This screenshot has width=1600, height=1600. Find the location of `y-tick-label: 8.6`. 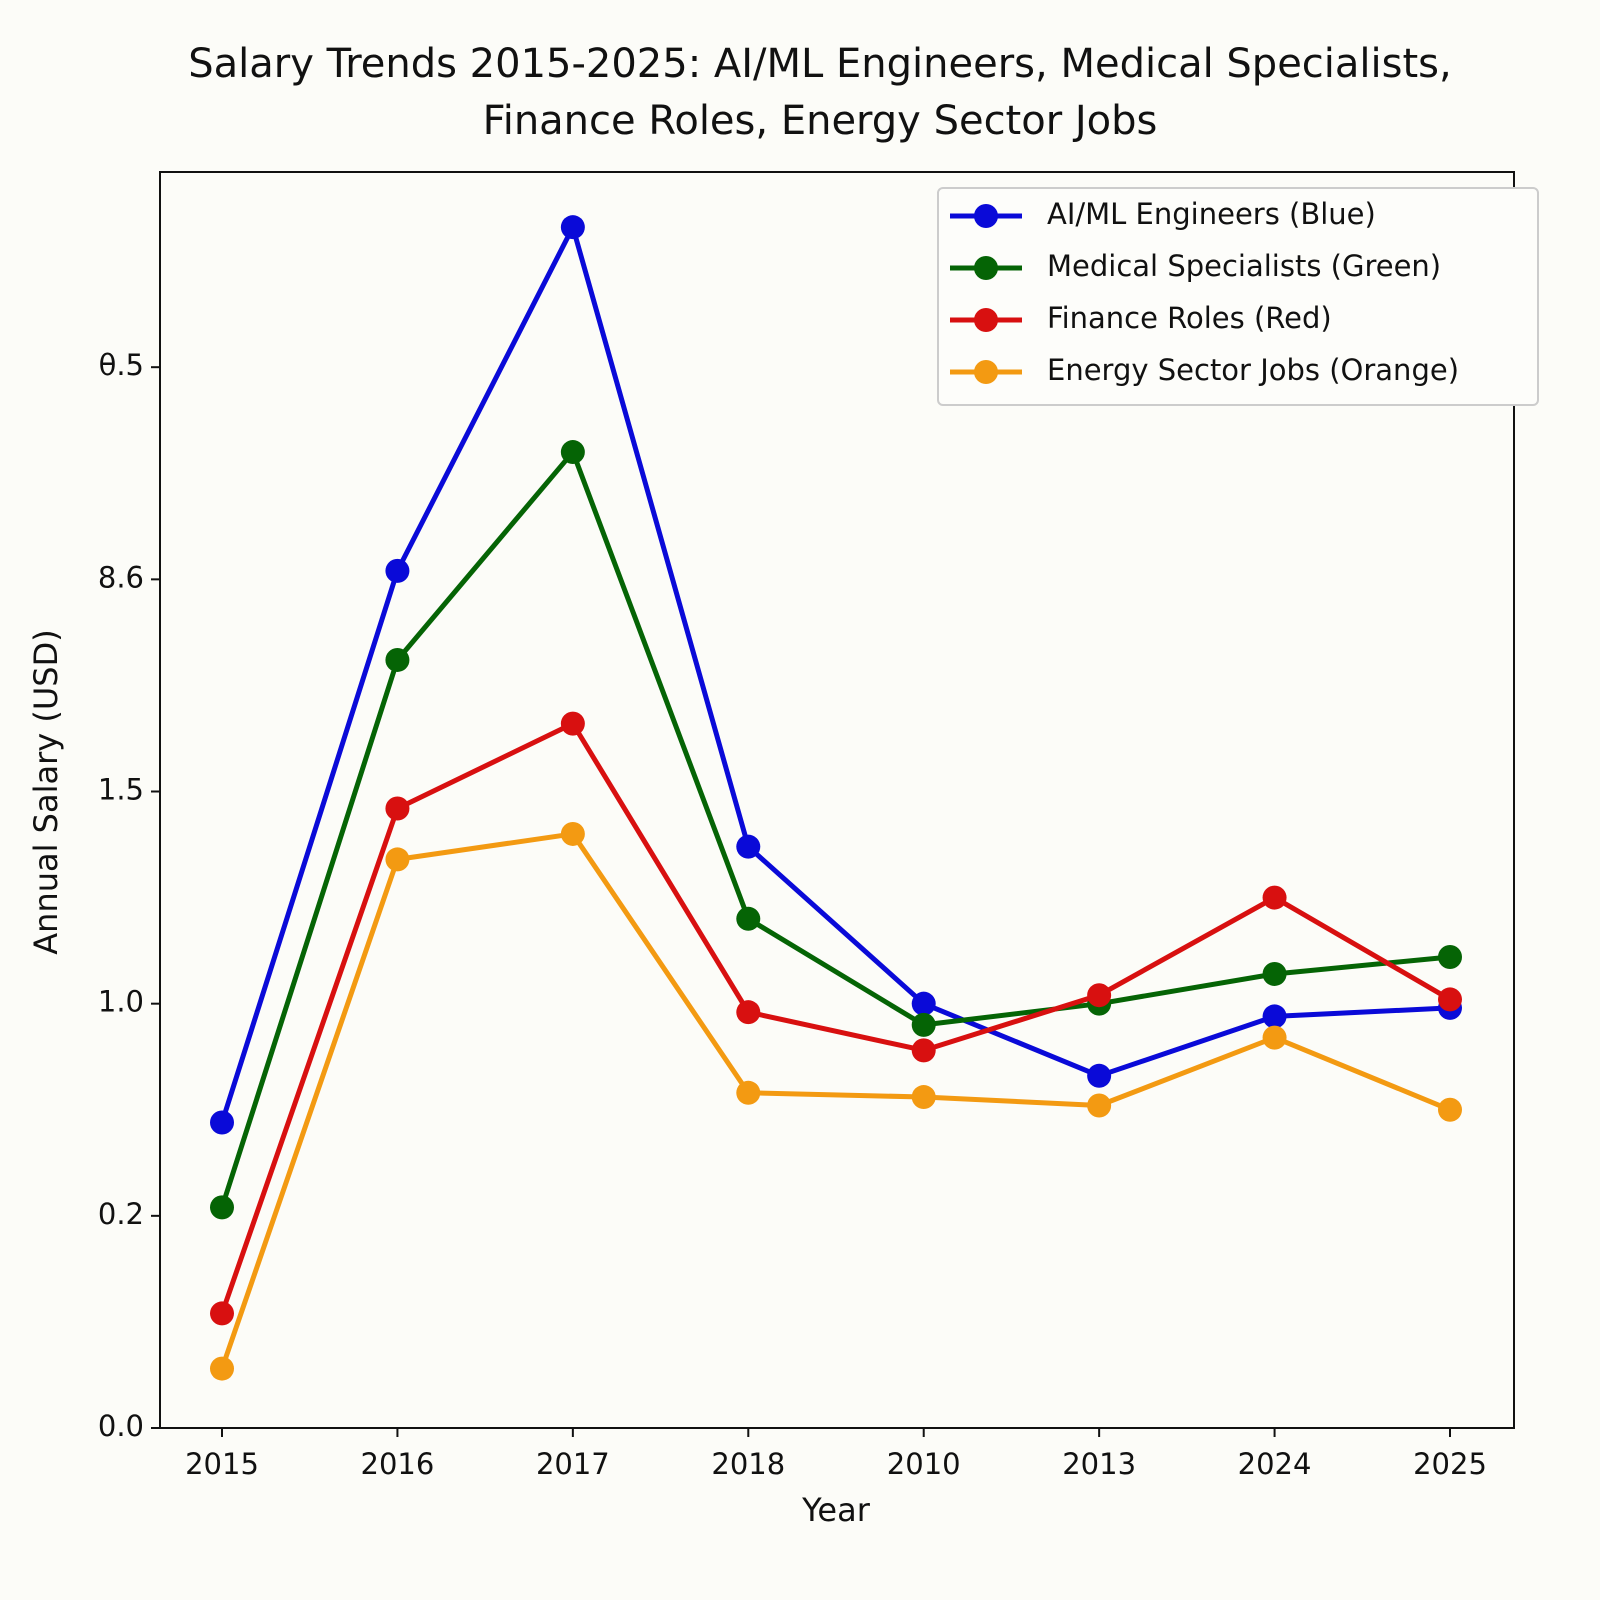

y-tick-label: 8.6 is located at coordinates (121, 577).